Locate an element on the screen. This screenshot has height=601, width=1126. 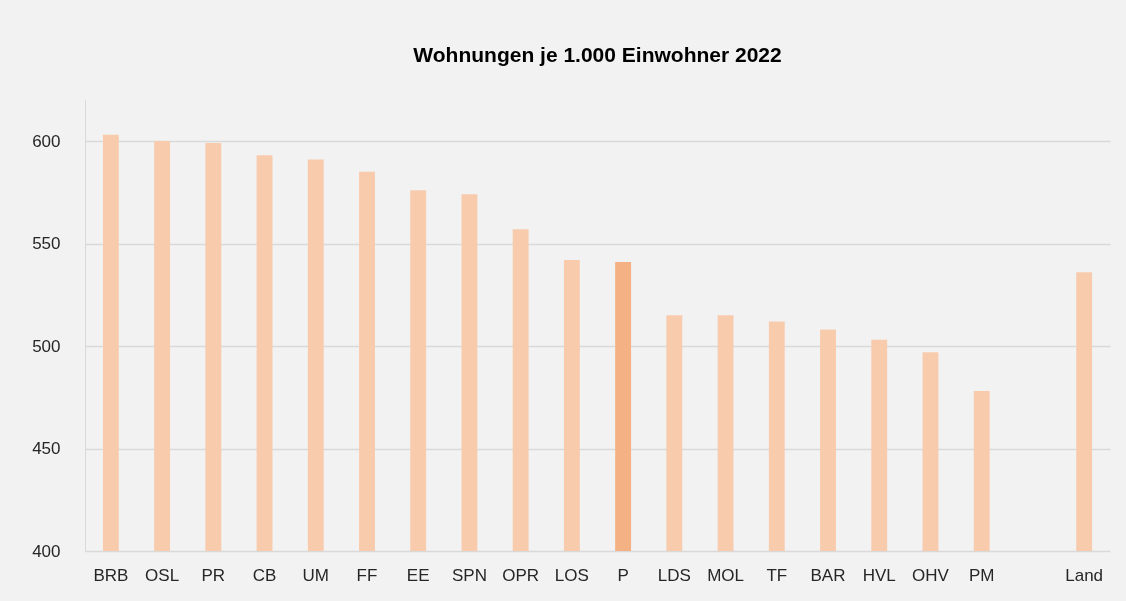
chart-title: Wohnungen je 1.000 Einwohner 2022 is located at coordinates (597, 54).